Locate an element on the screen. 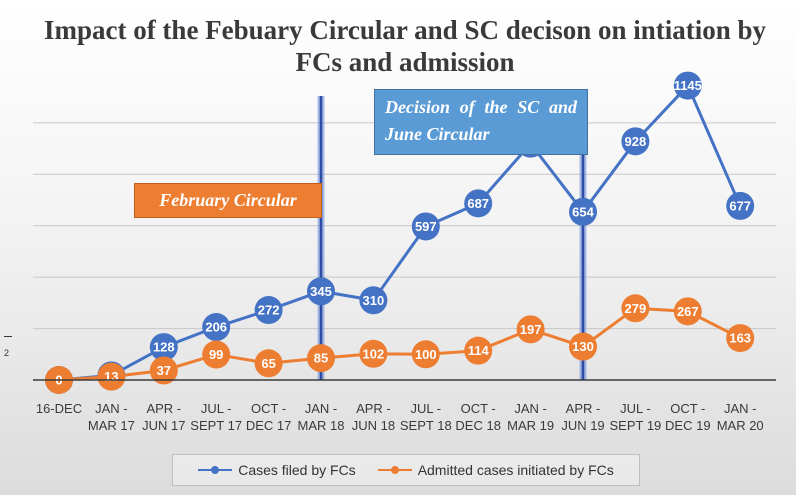 Image resolution: width=796 pixels, height=495 pixels. x-tick-label: JUL - SEPT 19 is located at coordinates (636, 417).